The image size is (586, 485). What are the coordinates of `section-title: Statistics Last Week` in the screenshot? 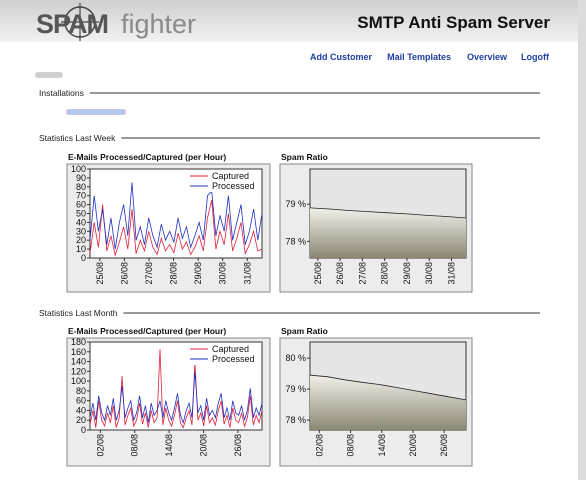 It's located at (77, 138).